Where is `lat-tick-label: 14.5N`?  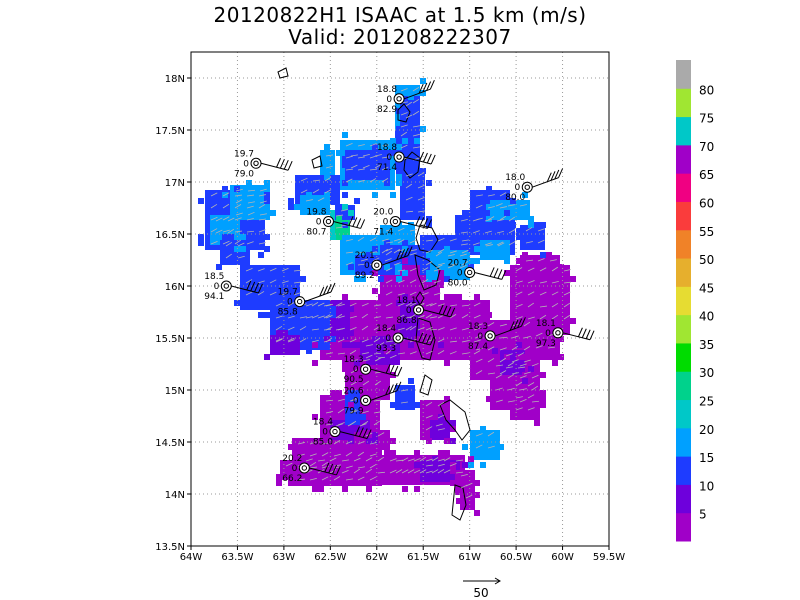 lat-tick-label: 14.5N is located at coordinates (170, 443).